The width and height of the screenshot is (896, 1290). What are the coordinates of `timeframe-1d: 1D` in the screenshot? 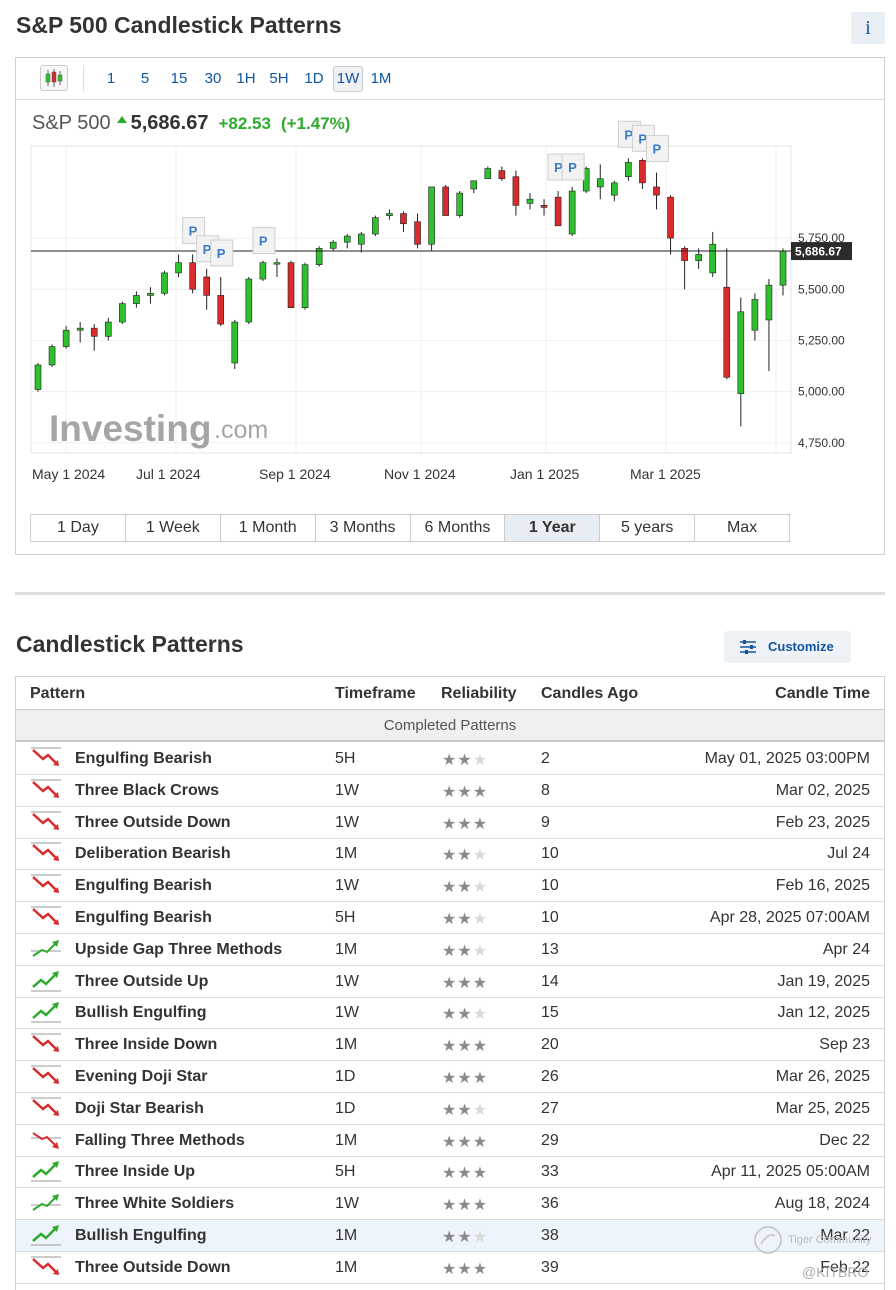 It's located at (314, 78).